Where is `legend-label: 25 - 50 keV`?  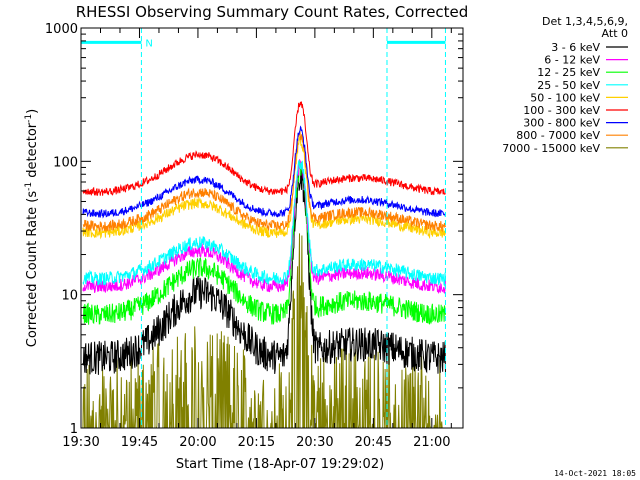 legend-label: 25 - 50 keV is located at coordinates (568, 85).